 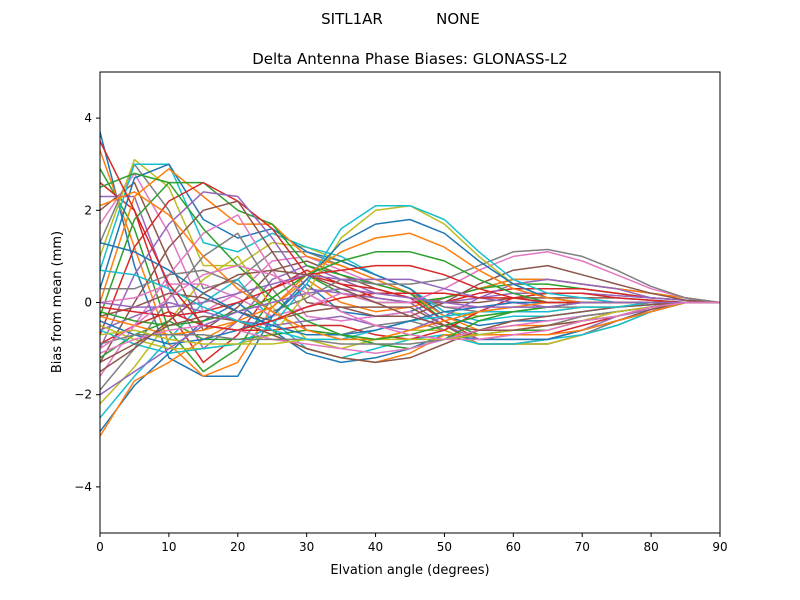 I want to click on x-tick-label: 80, so click(x=650, y=547).